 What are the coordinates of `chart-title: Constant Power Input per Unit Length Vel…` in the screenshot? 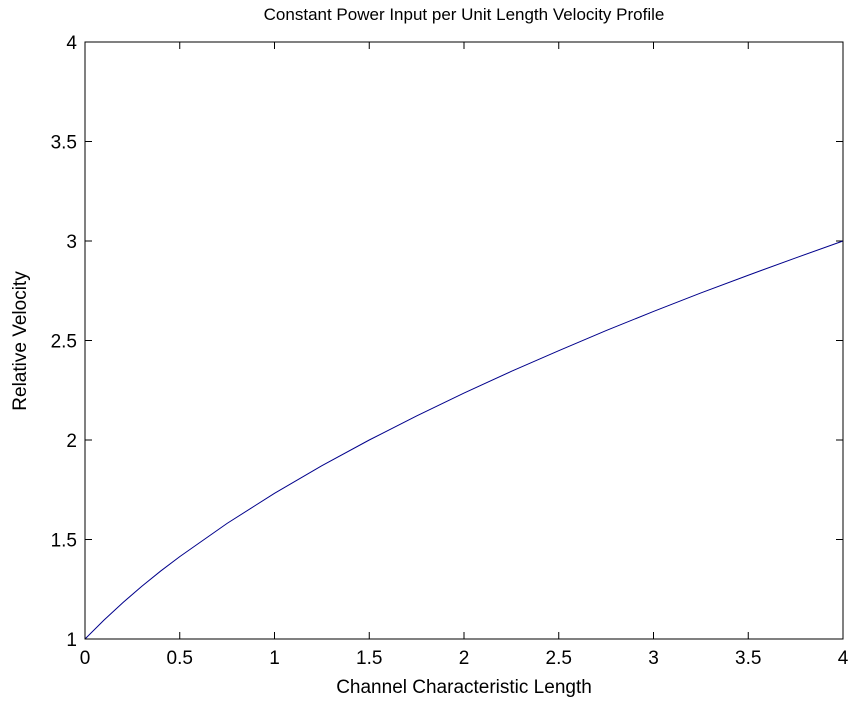 It's located at (464, 14).